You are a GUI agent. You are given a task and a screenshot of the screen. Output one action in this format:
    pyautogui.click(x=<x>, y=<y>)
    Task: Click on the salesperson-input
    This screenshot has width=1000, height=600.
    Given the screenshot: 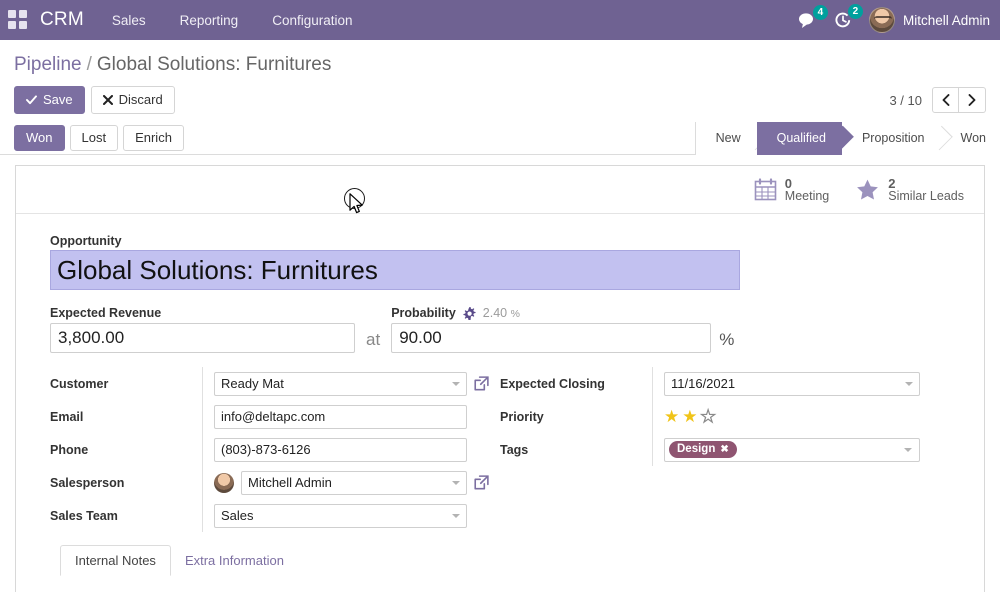 What is the action you would take?
    pyautogui.click(x=354, y=482)
    